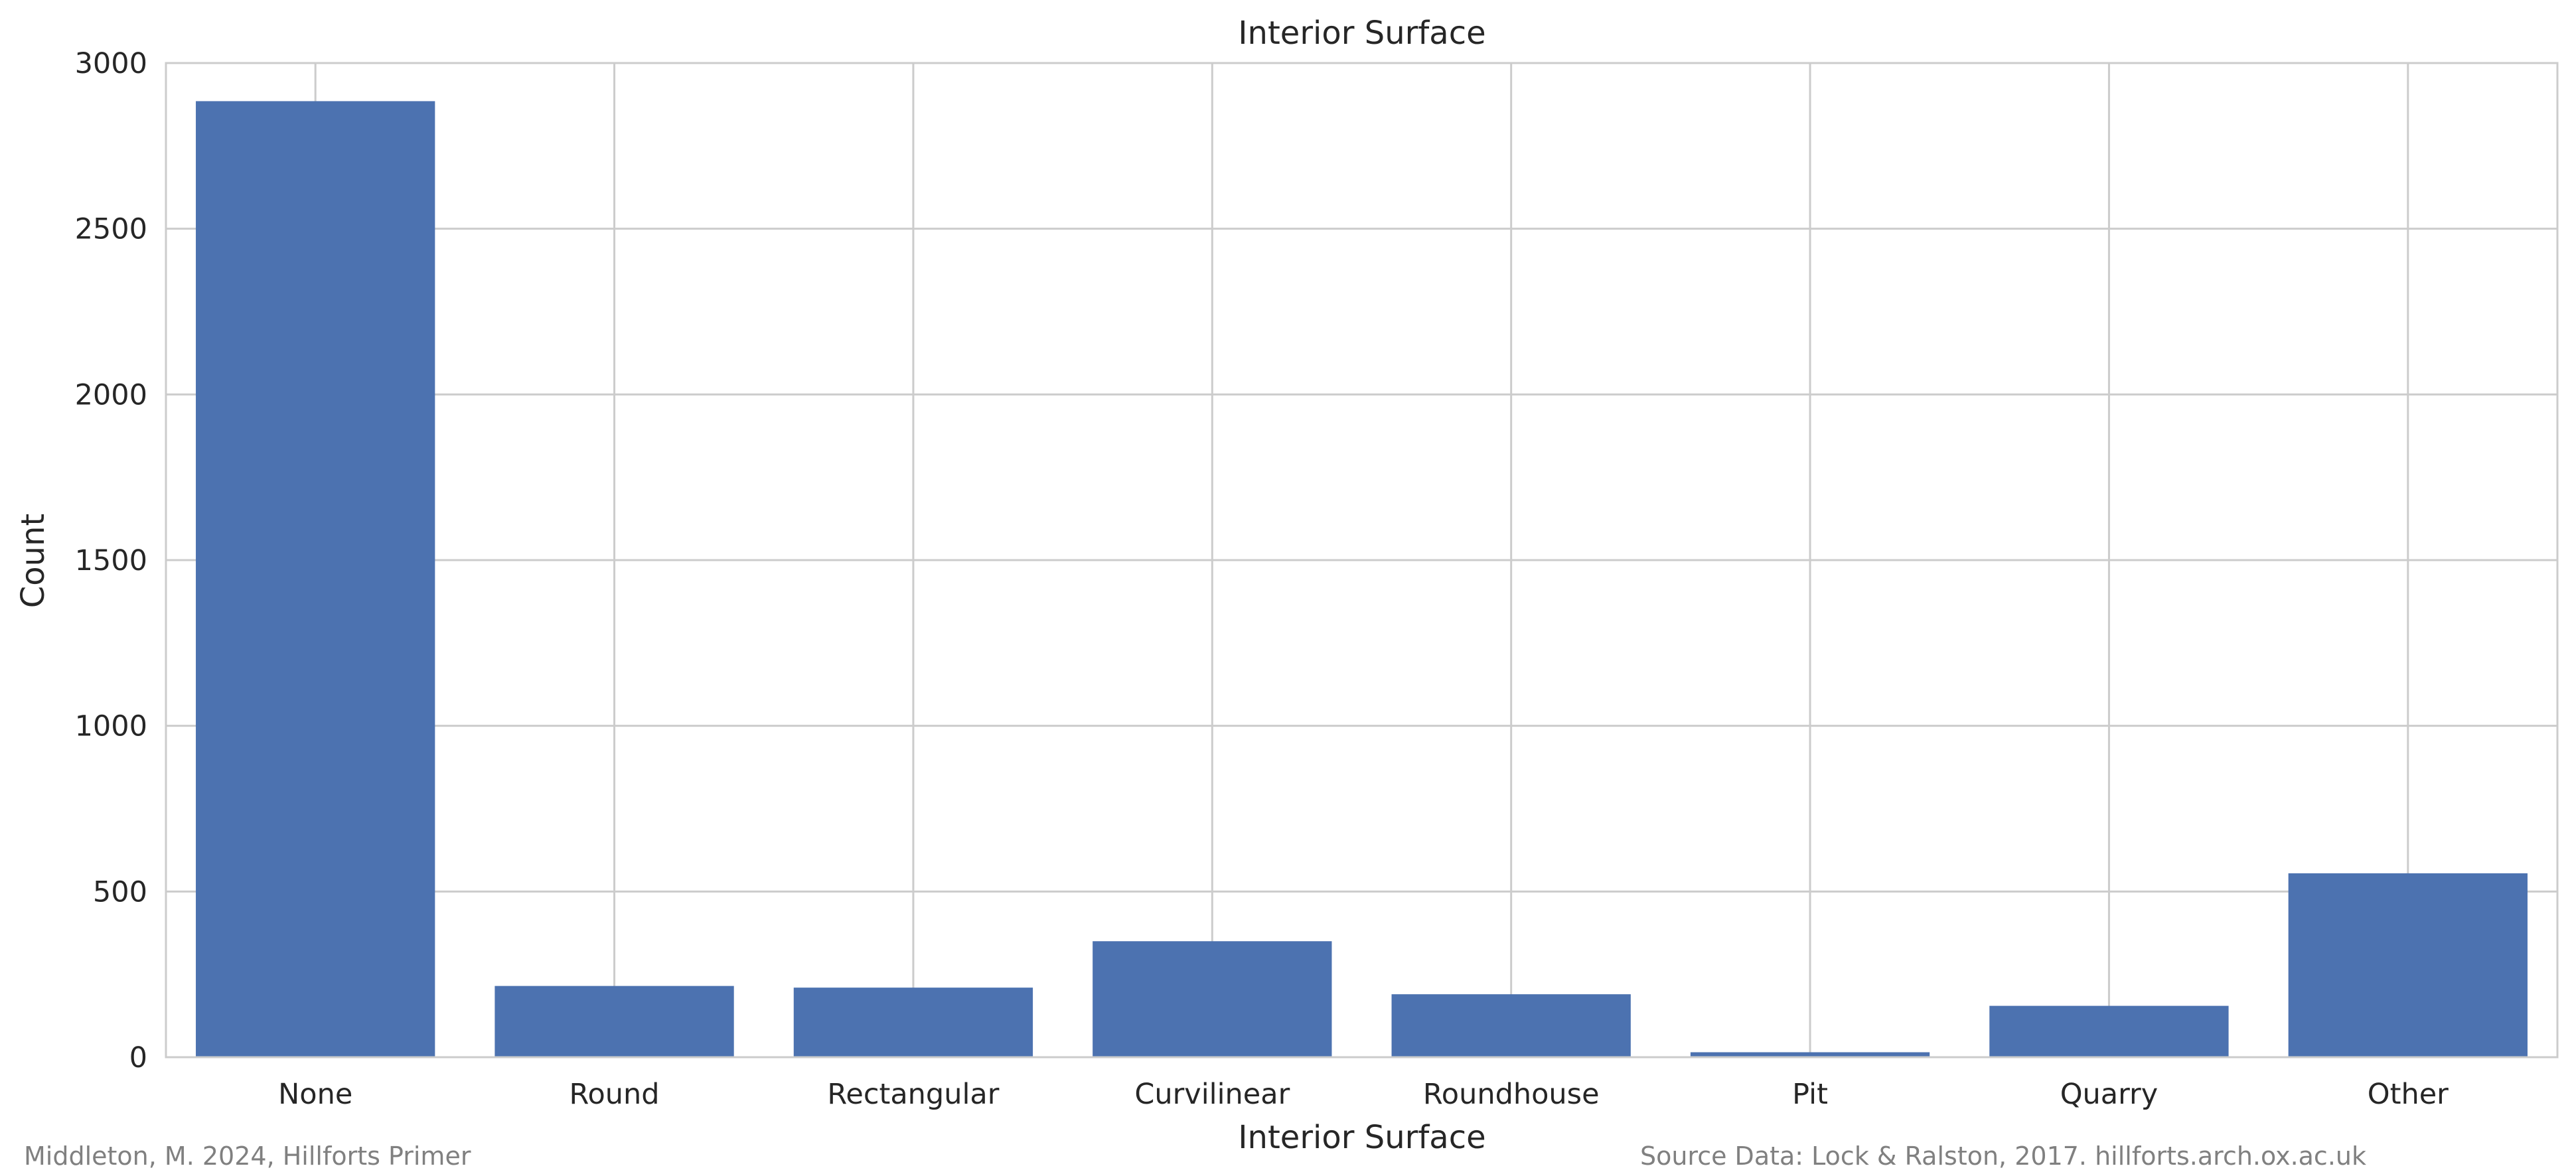 This screenshot has height=1176, width=2576. What do you see at coordinates (138, 1057) in the screenshot?
I see `y-tick-label: 0` at bounding box center [138, 1057].